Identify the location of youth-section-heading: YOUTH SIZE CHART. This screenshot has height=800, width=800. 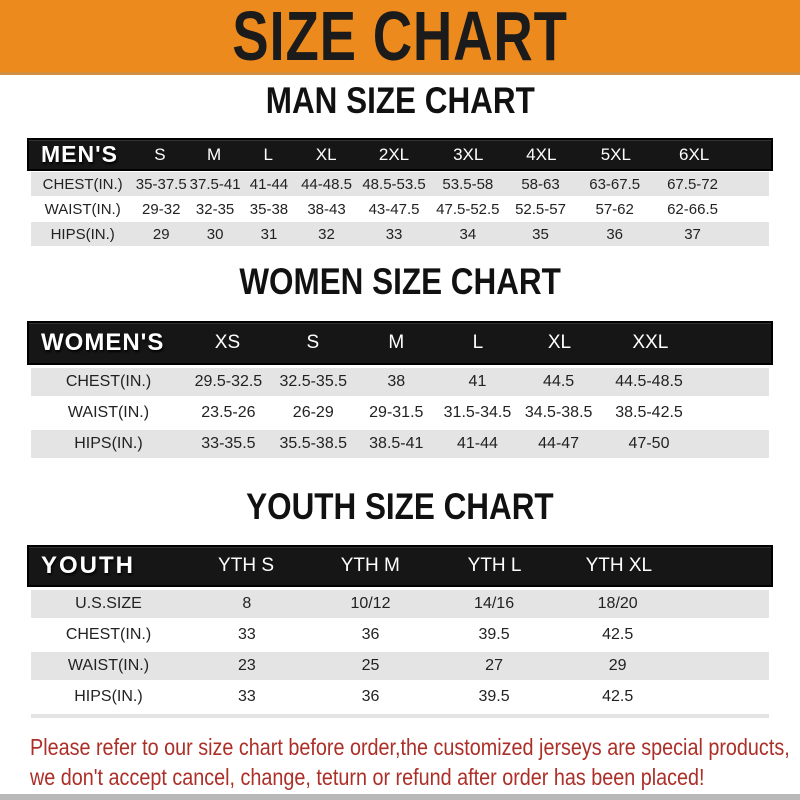
(400, 506).